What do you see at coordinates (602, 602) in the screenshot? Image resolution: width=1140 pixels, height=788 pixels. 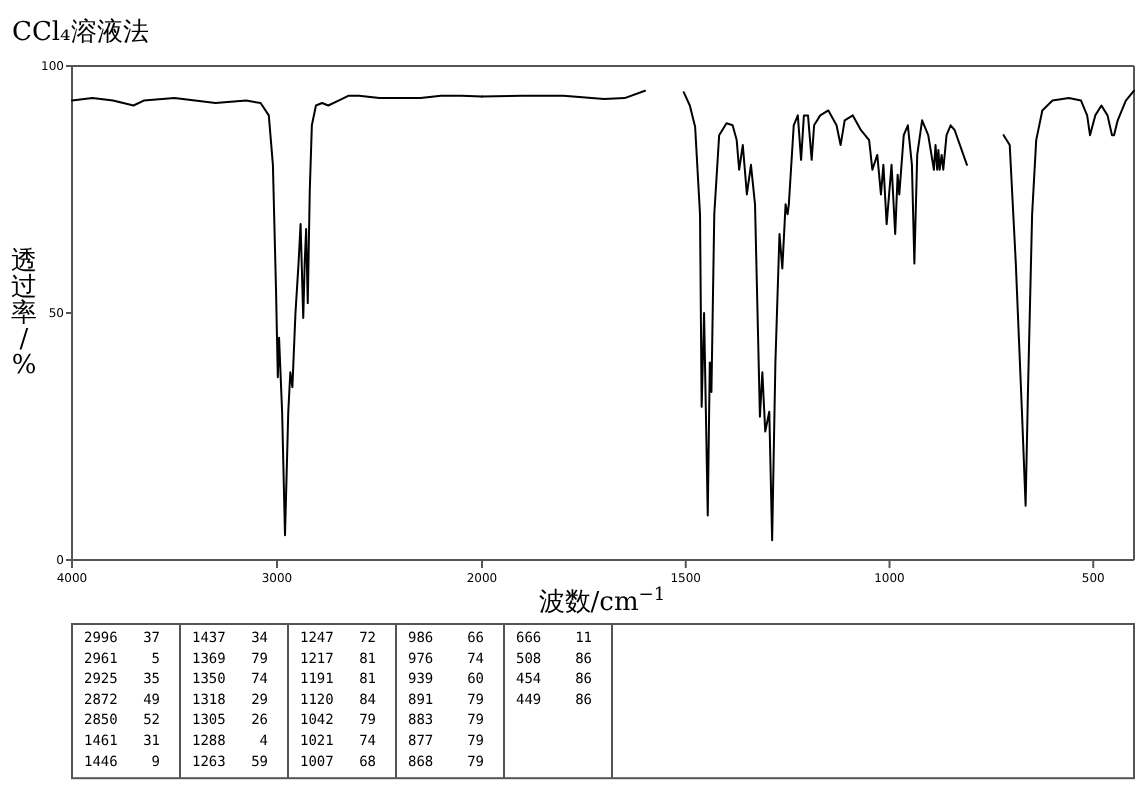 I see `x-axis-title: 波数/cm$^{−1}$` at bounding box center [602, 602].